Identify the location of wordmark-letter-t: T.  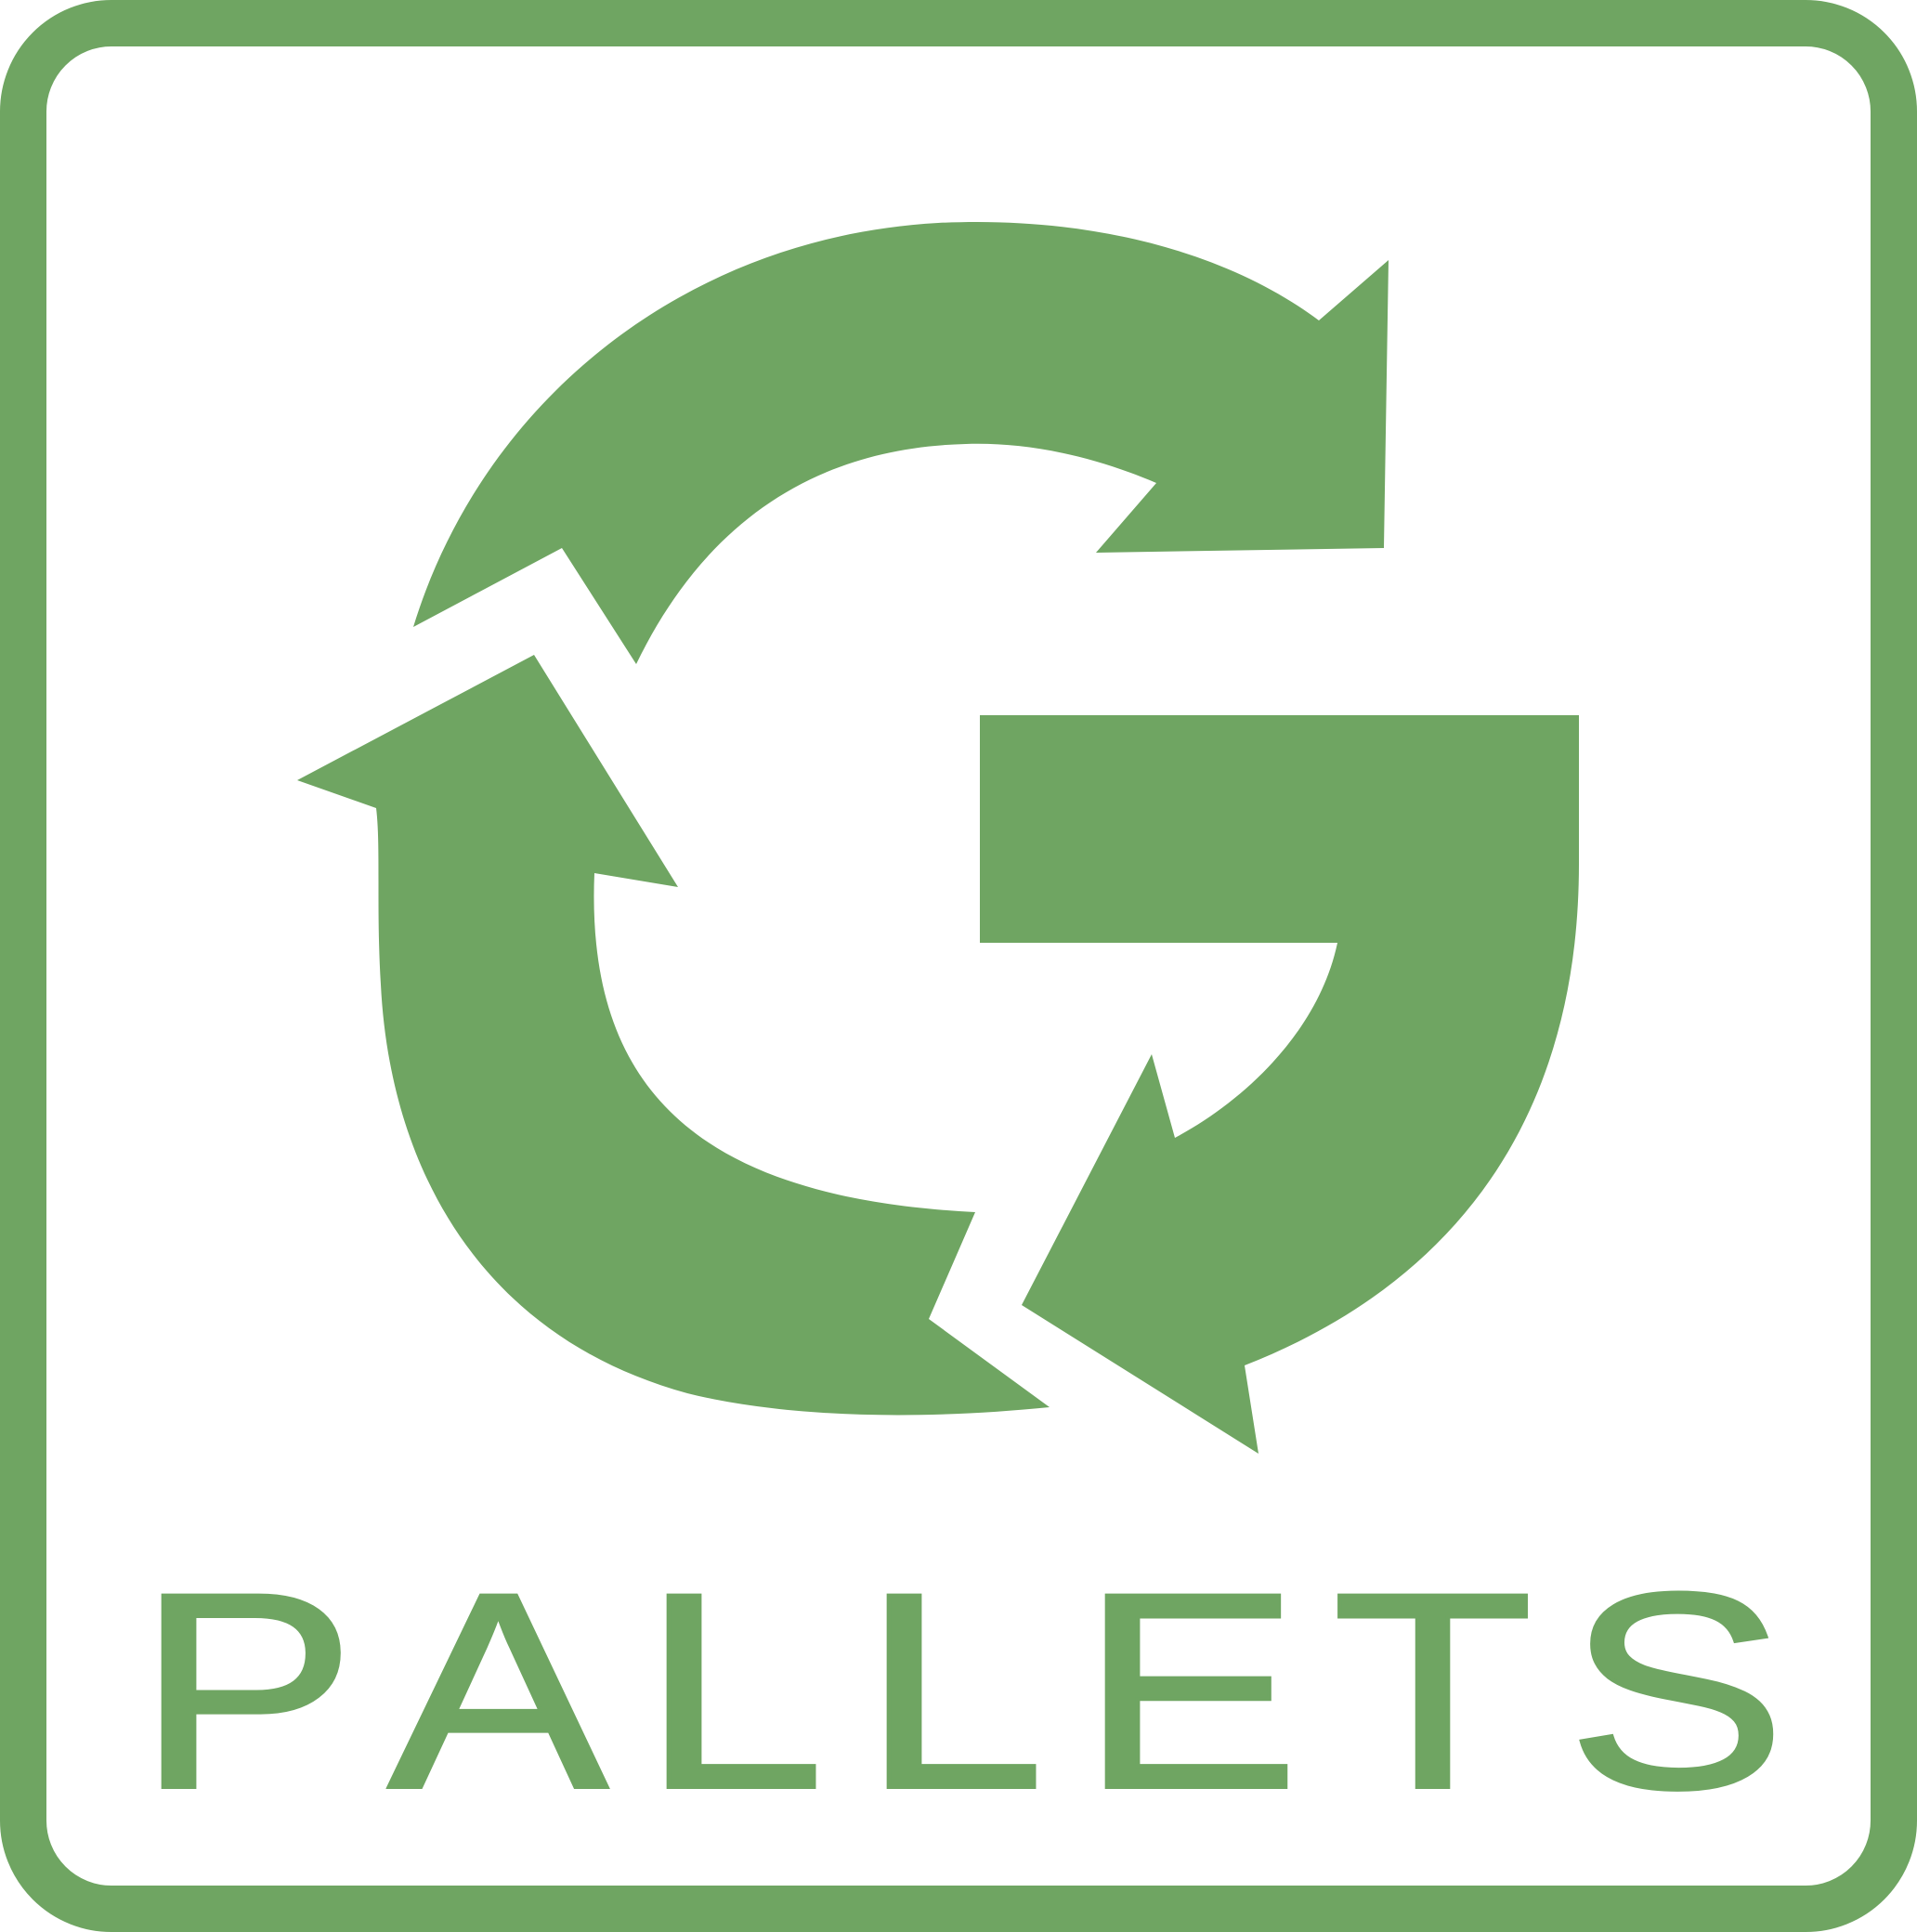
(1432, 1690).